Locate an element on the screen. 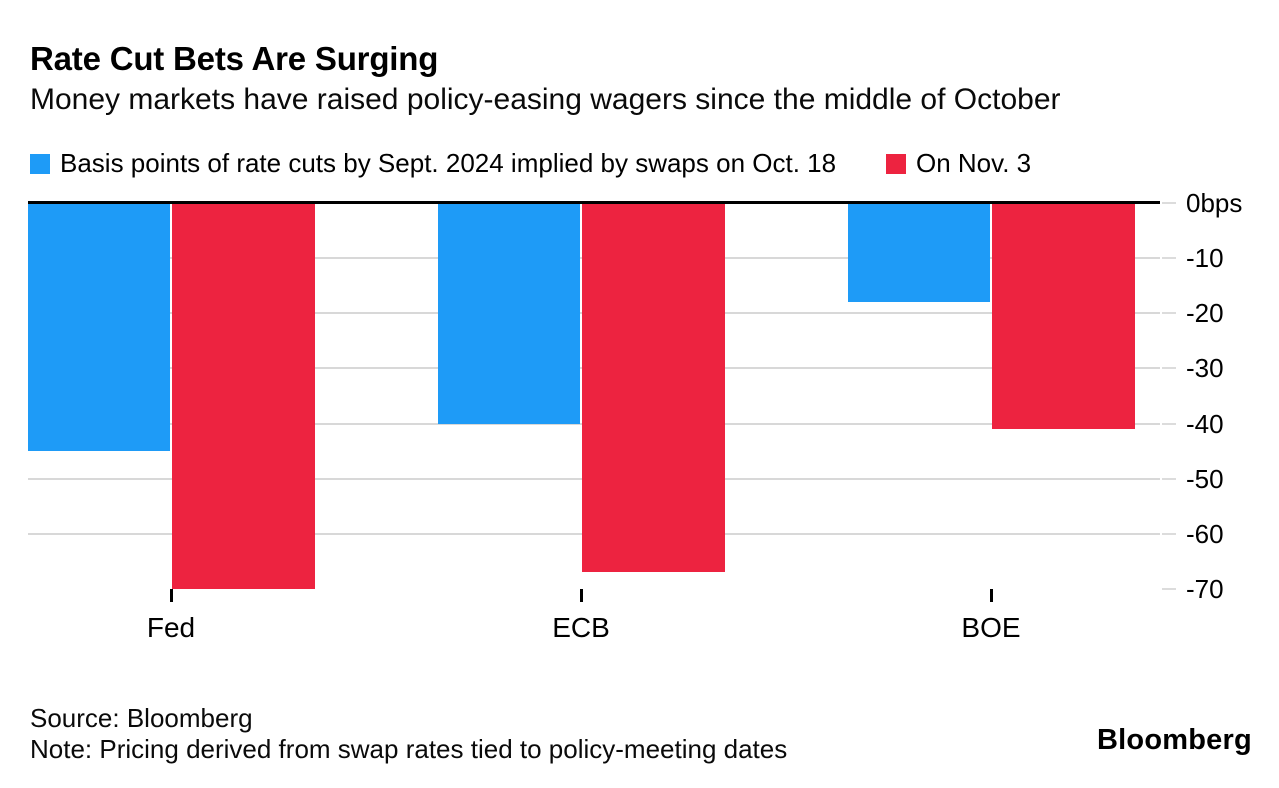 The height and width of the screenshot is (788, 1279). category-label-fed: Fed is located at coordinates (171, 627).